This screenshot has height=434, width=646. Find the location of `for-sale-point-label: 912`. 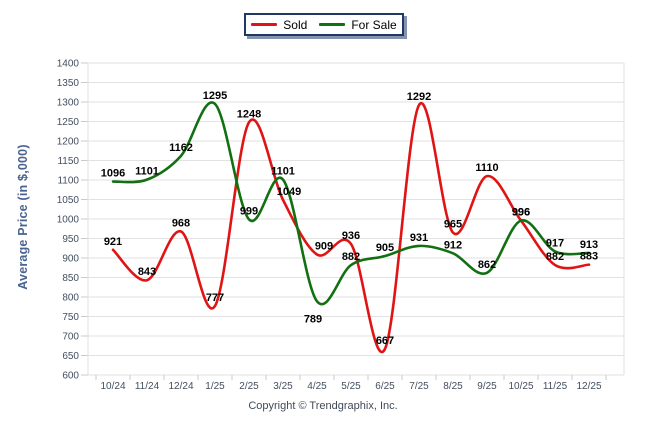

for-sale-point-label: 912 is located at coordinates (453, 245).